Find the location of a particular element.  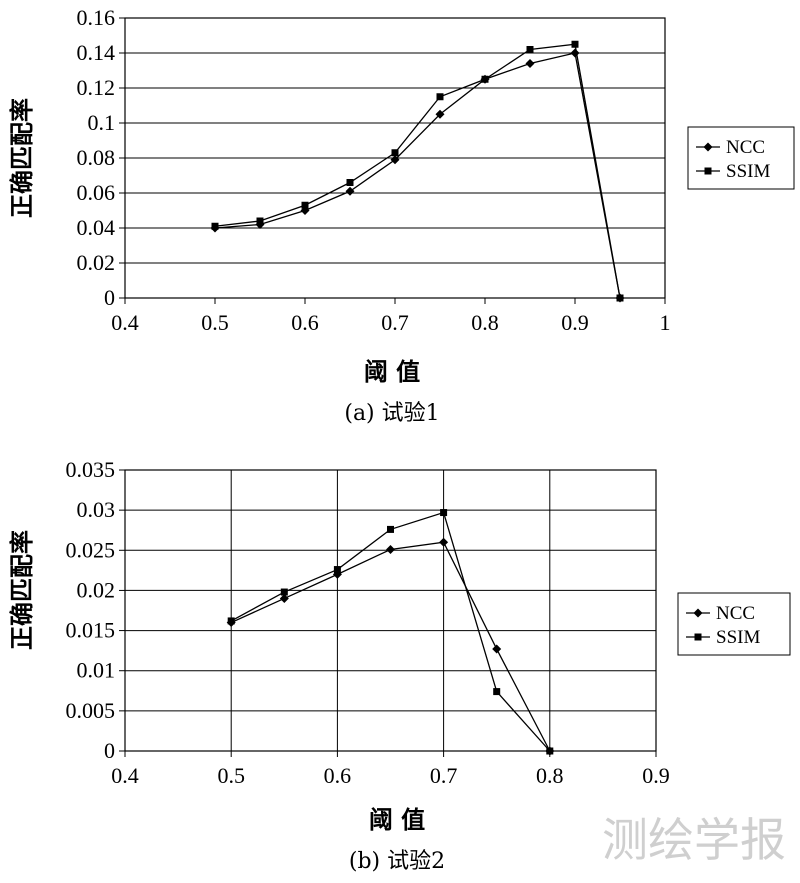

y-tick-label: 0.015 is located at coordinates (91, 630).